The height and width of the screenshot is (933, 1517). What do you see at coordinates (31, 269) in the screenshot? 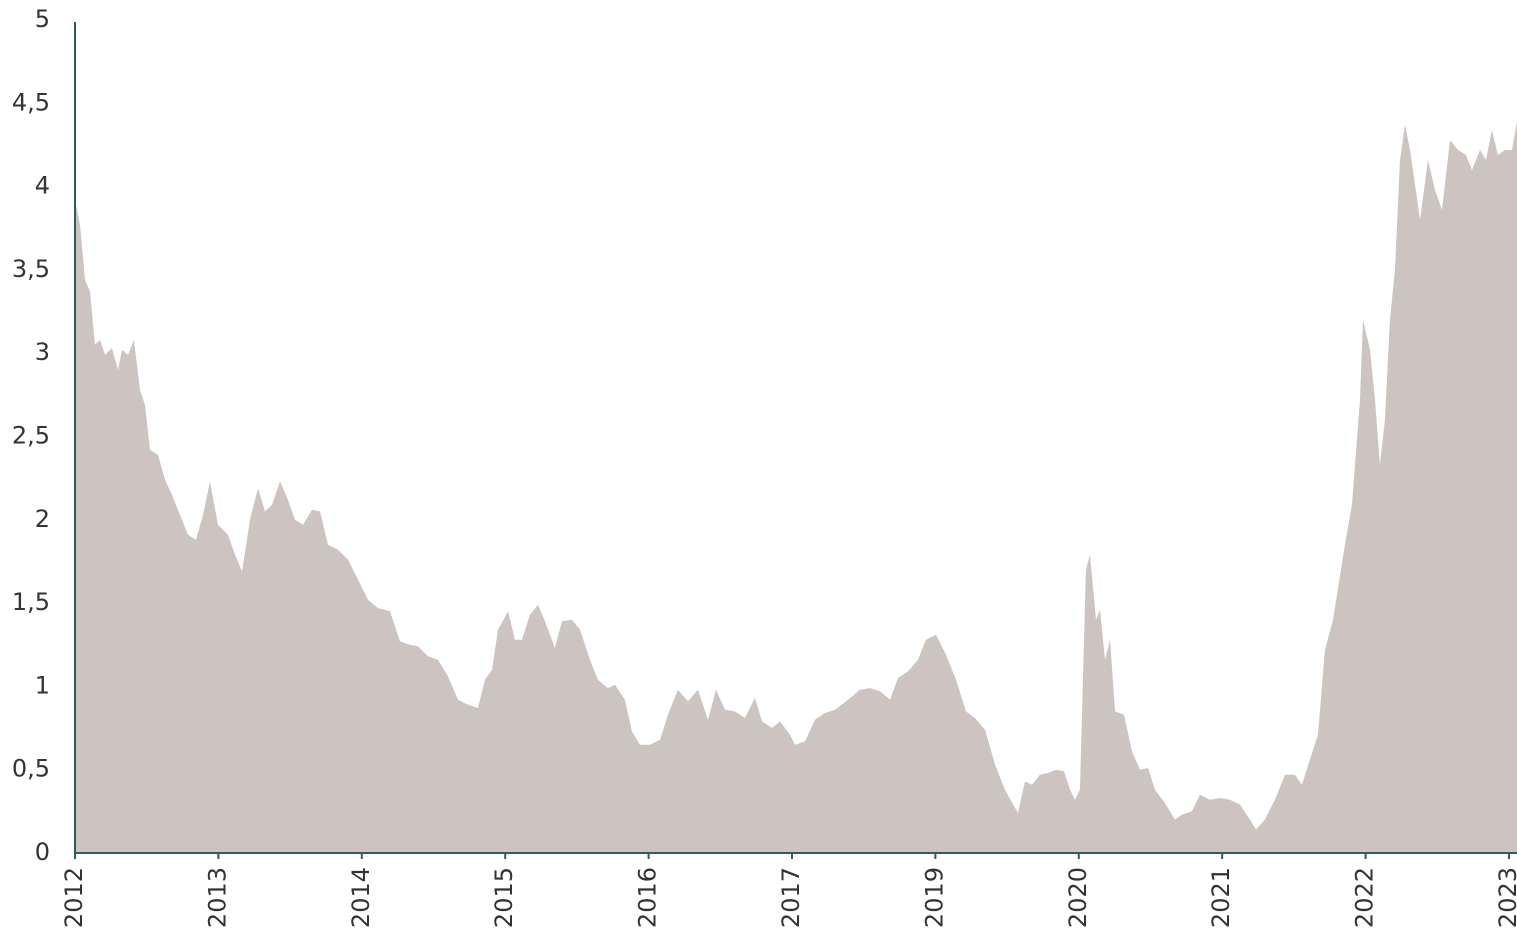
I see `y-tick-label: 3,5` at bounding box center [31, 269].